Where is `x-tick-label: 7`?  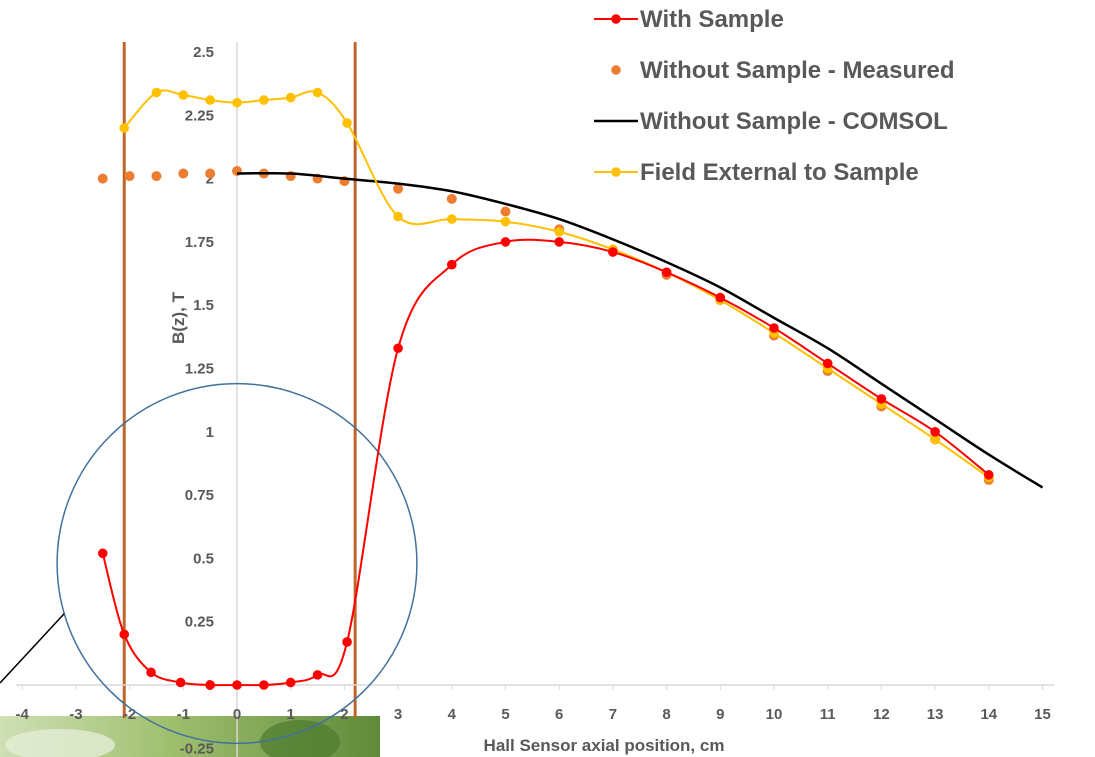 x-tick-label: 7 is located at coordinates (613, 714).